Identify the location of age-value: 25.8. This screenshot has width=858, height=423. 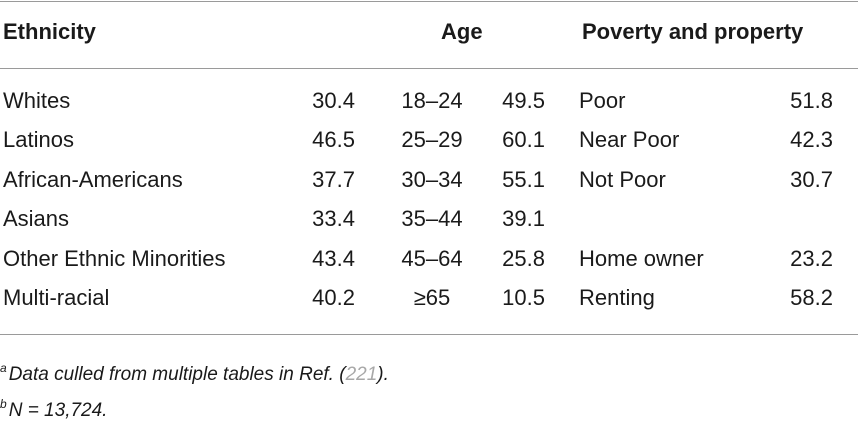
(523, 258).